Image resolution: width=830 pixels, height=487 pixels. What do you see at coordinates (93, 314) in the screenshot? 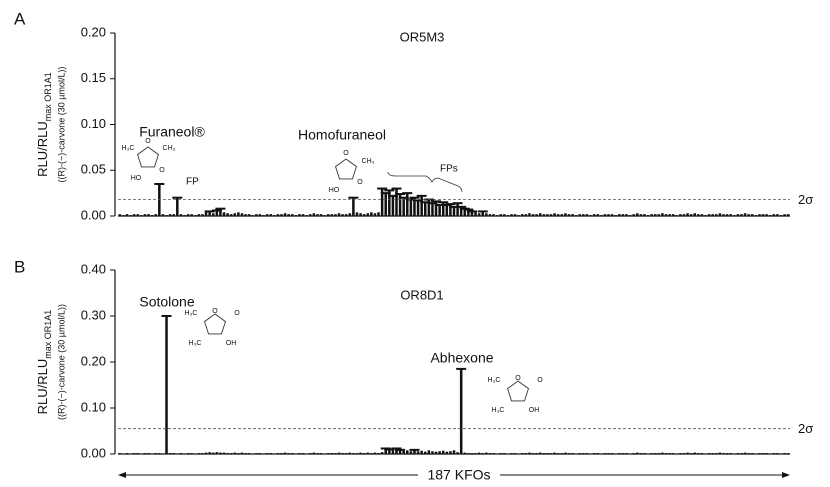
I see `y-tick-label: 0.30` at bounding box center [93, 314].